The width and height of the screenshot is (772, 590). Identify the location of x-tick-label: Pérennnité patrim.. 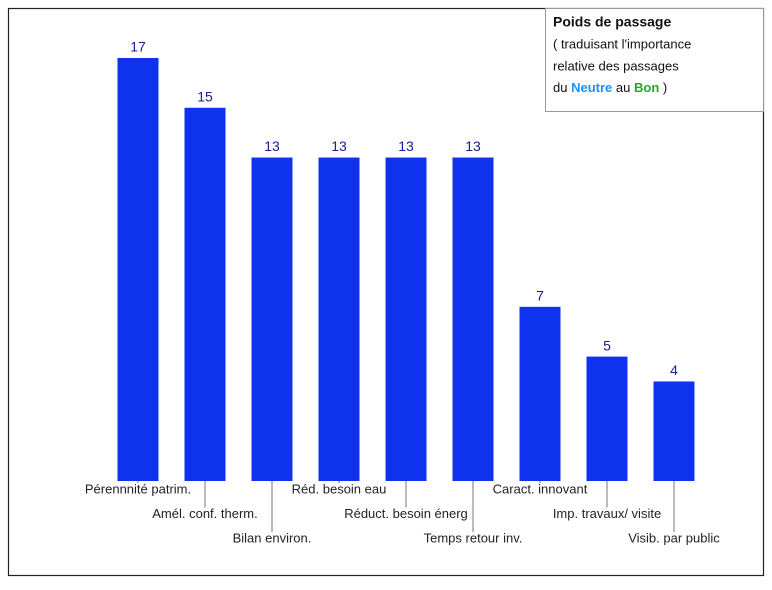
(138, 488).